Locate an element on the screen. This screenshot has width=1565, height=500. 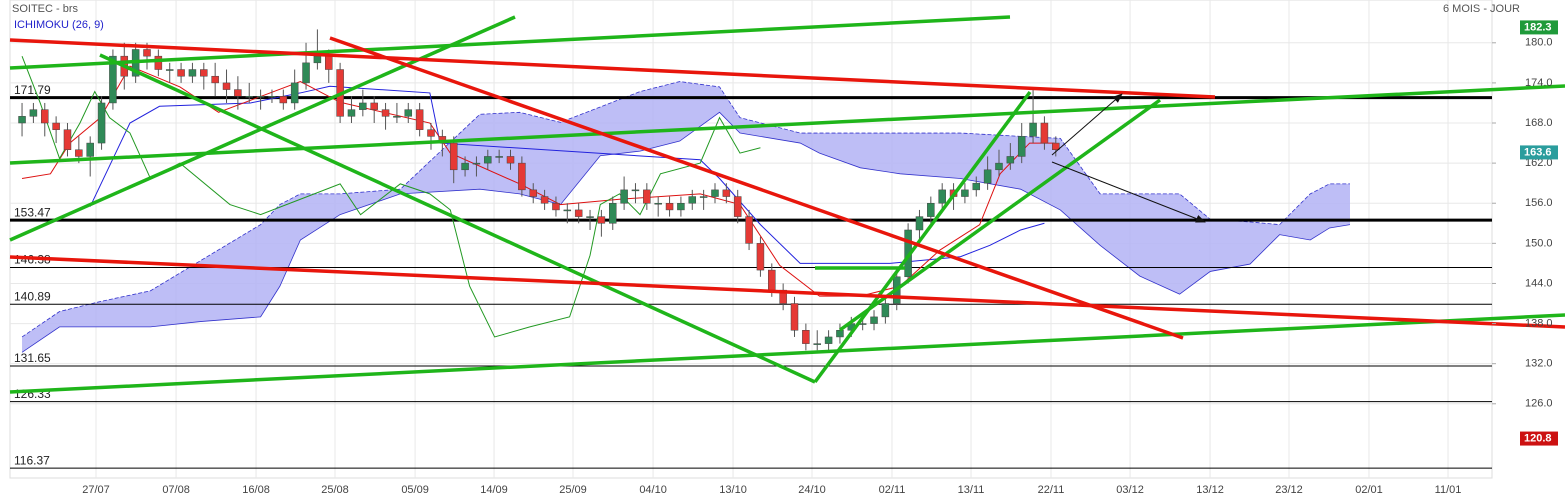
x-tick-label: 25/08 is located at coordinates (335, 490).